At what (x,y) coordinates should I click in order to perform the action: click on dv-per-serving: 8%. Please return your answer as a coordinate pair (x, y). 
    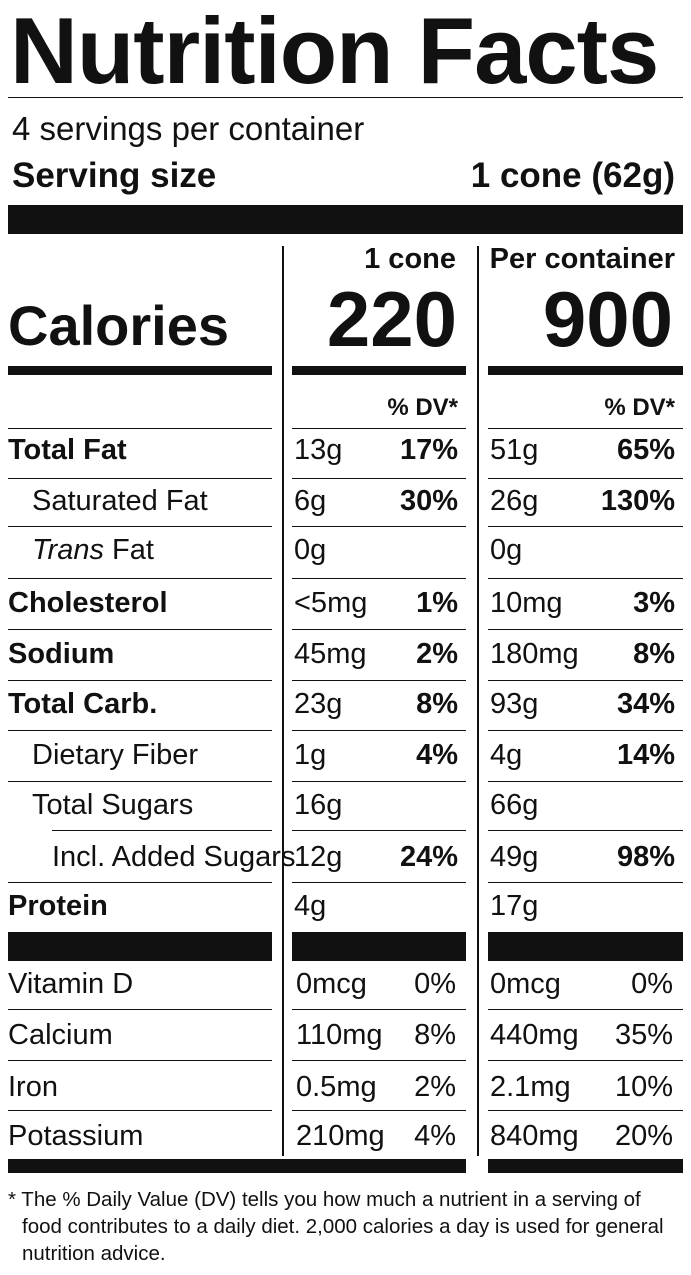
    Looking at the image, I should click on (435, 1035).